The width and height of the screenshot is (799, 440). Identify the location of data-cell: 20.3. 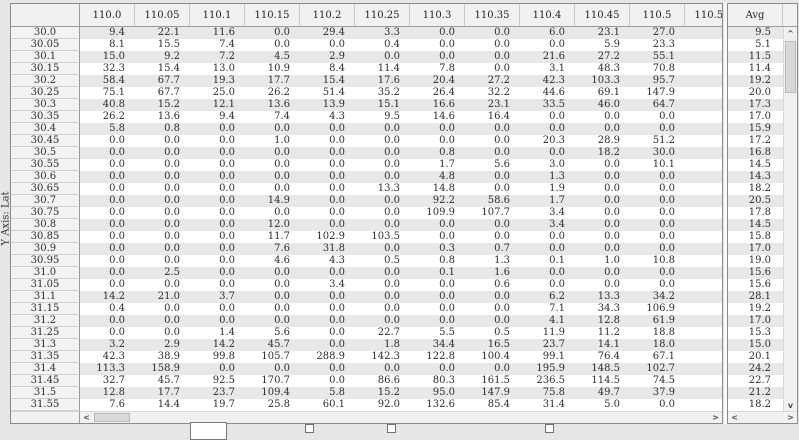
(553, 140).